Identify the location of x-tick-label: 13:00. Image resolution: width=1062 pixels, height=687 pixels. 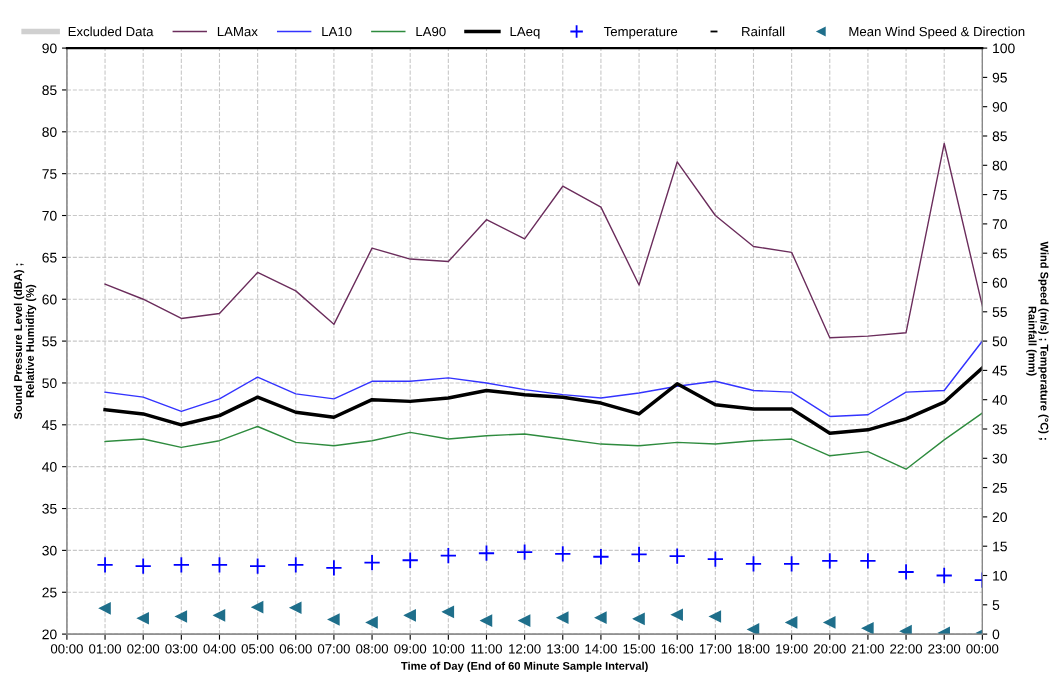
(563, 649).